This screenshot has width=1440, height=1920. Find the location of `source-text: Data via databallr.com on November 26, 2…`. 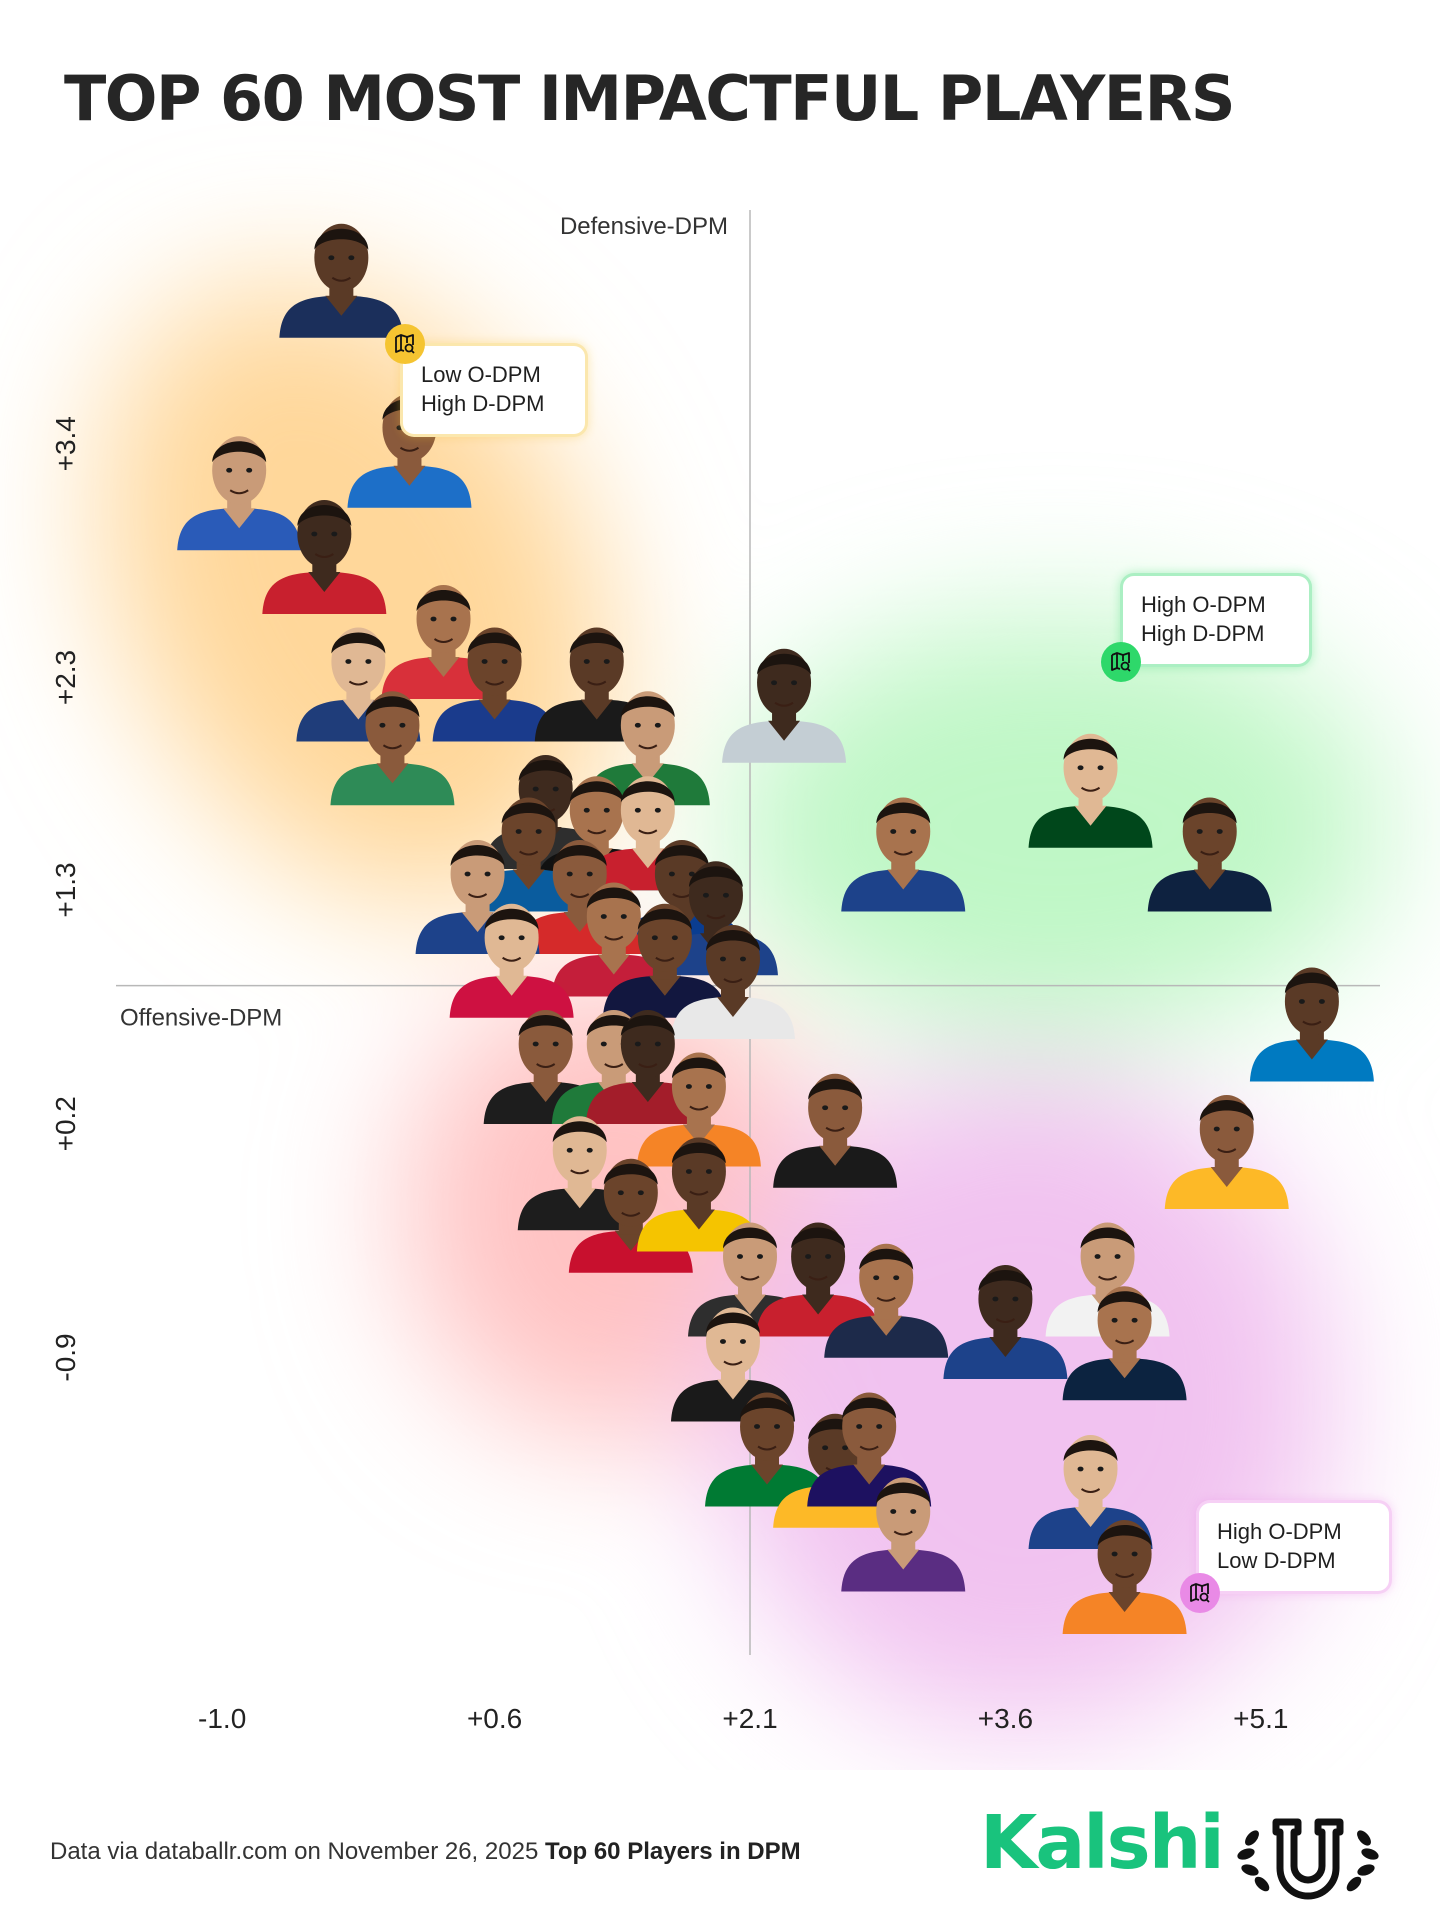

source-text: Data via databallr.com on November 26, 2… is located at coordinates (294, 1851).